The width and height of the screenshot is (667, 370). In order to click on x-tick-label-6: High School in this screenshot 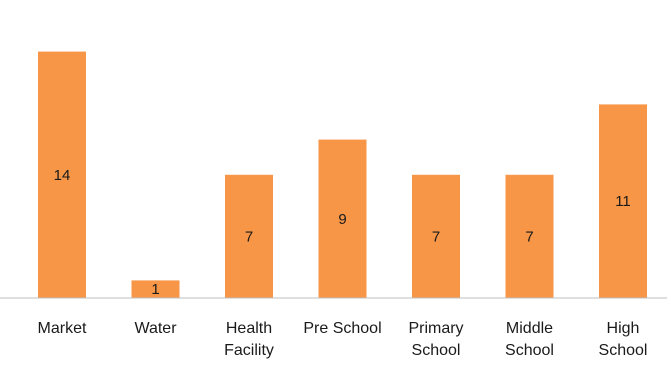, I will do `click(623, 339)`.